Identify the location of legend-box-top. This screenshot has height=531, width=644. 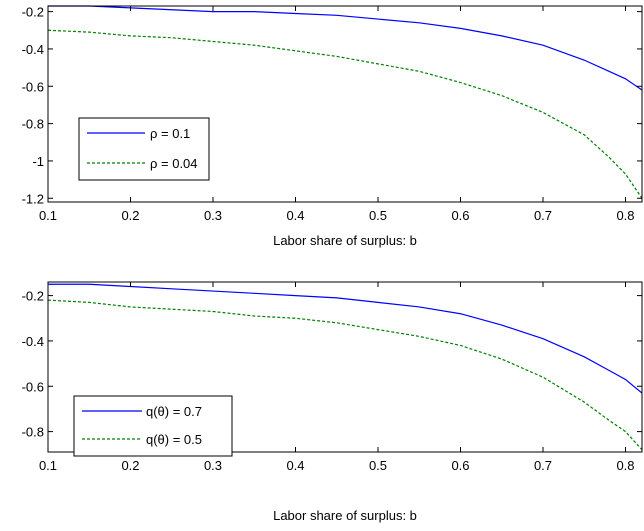
(144, 149).